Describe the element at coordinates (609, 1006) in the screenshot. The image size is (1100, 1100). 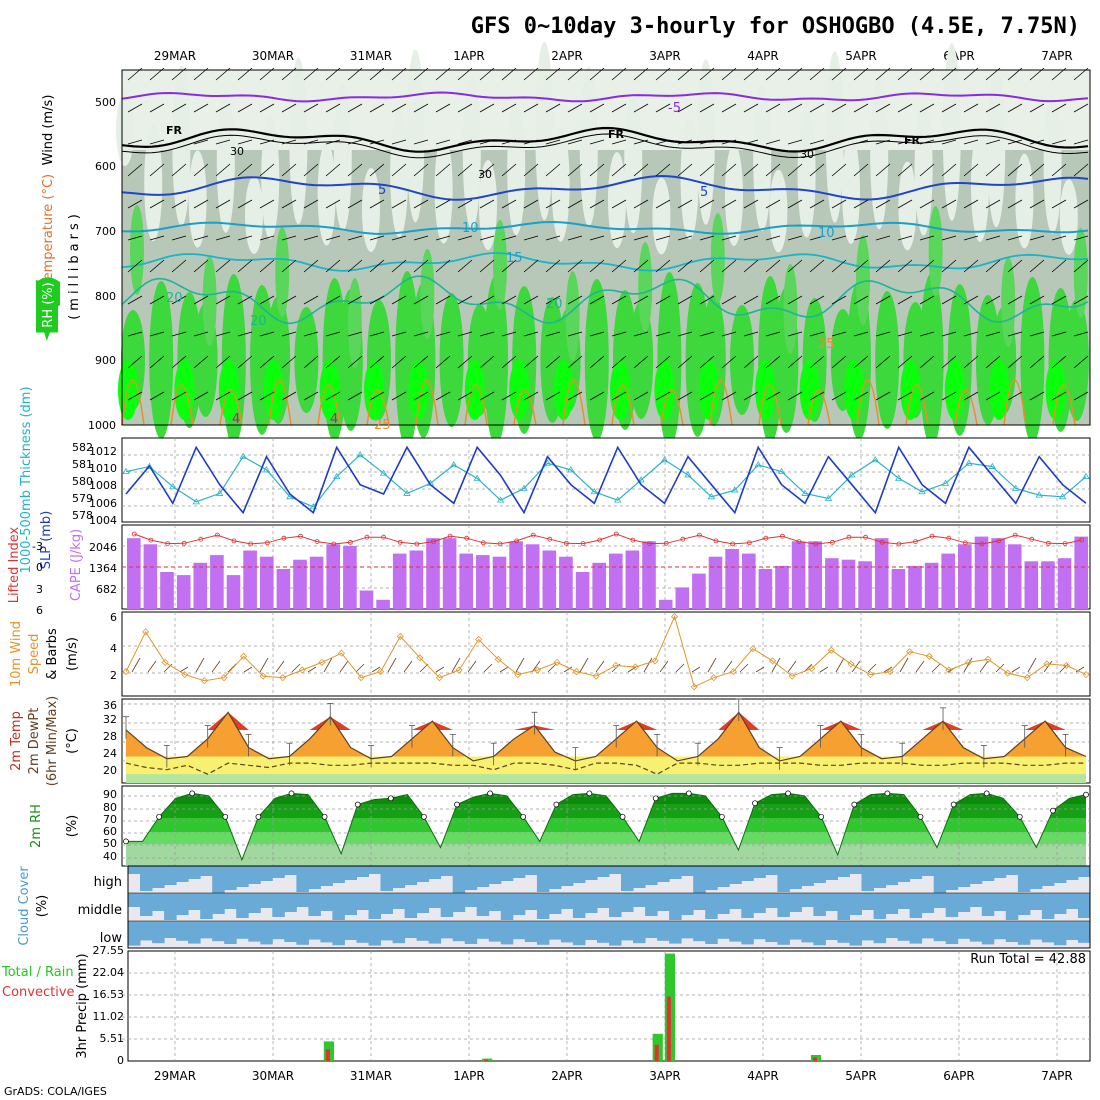
I see `precip-panel-frame` at that location.